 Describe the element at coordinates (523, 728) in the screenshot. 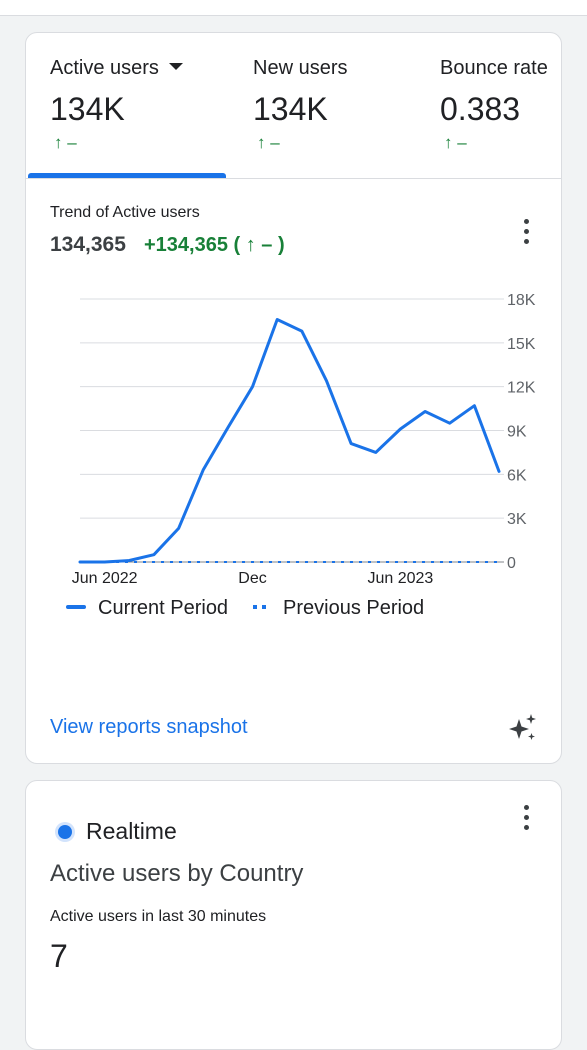

I see `sparkle-icon` at that location.